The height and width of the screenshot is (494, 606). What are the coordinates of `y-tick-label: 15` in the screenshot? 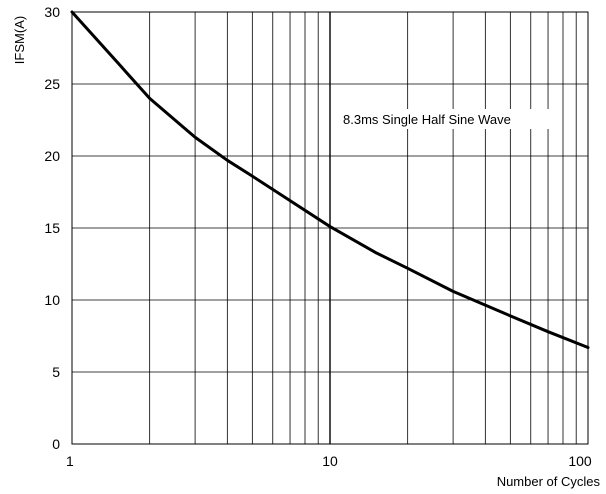 It's located at (52, 228).